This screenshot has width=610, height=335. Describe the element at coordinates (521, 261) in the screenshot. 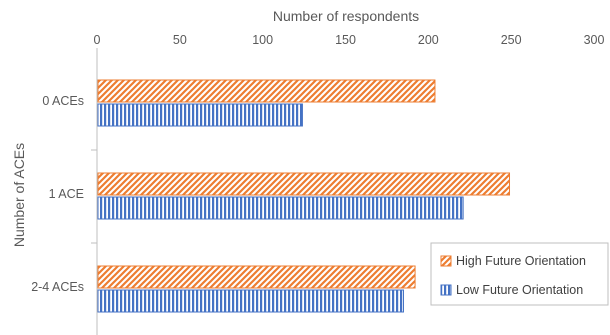

I see `legend-label-high: High Future Orientation` at that location.